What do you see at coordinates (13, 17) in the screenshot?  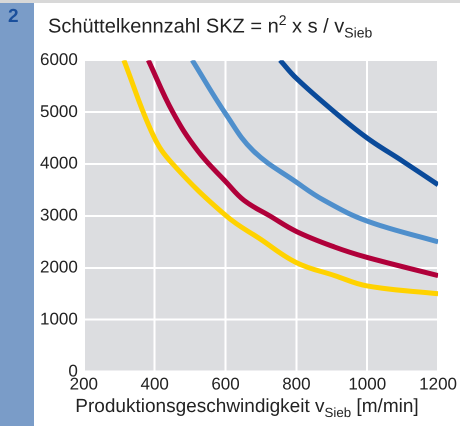 I see `text: 2` at bounding box center [13, 17].